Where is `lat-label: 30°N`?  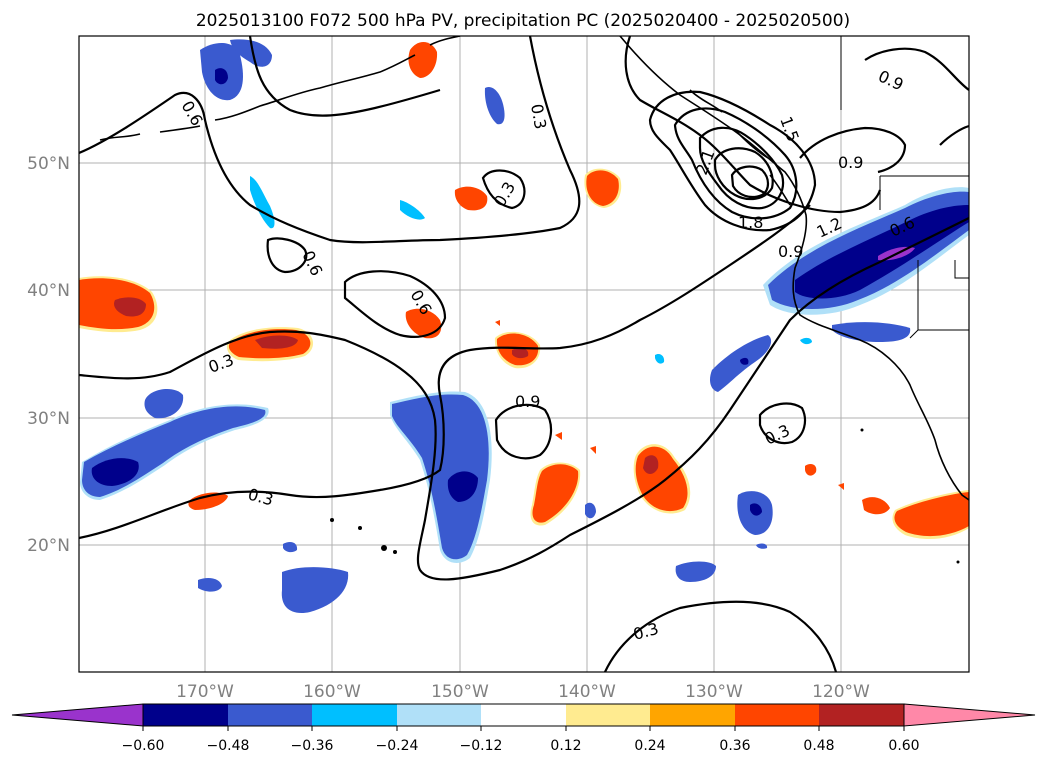
lat-label: 30°N is located at coordinates (48, 419).